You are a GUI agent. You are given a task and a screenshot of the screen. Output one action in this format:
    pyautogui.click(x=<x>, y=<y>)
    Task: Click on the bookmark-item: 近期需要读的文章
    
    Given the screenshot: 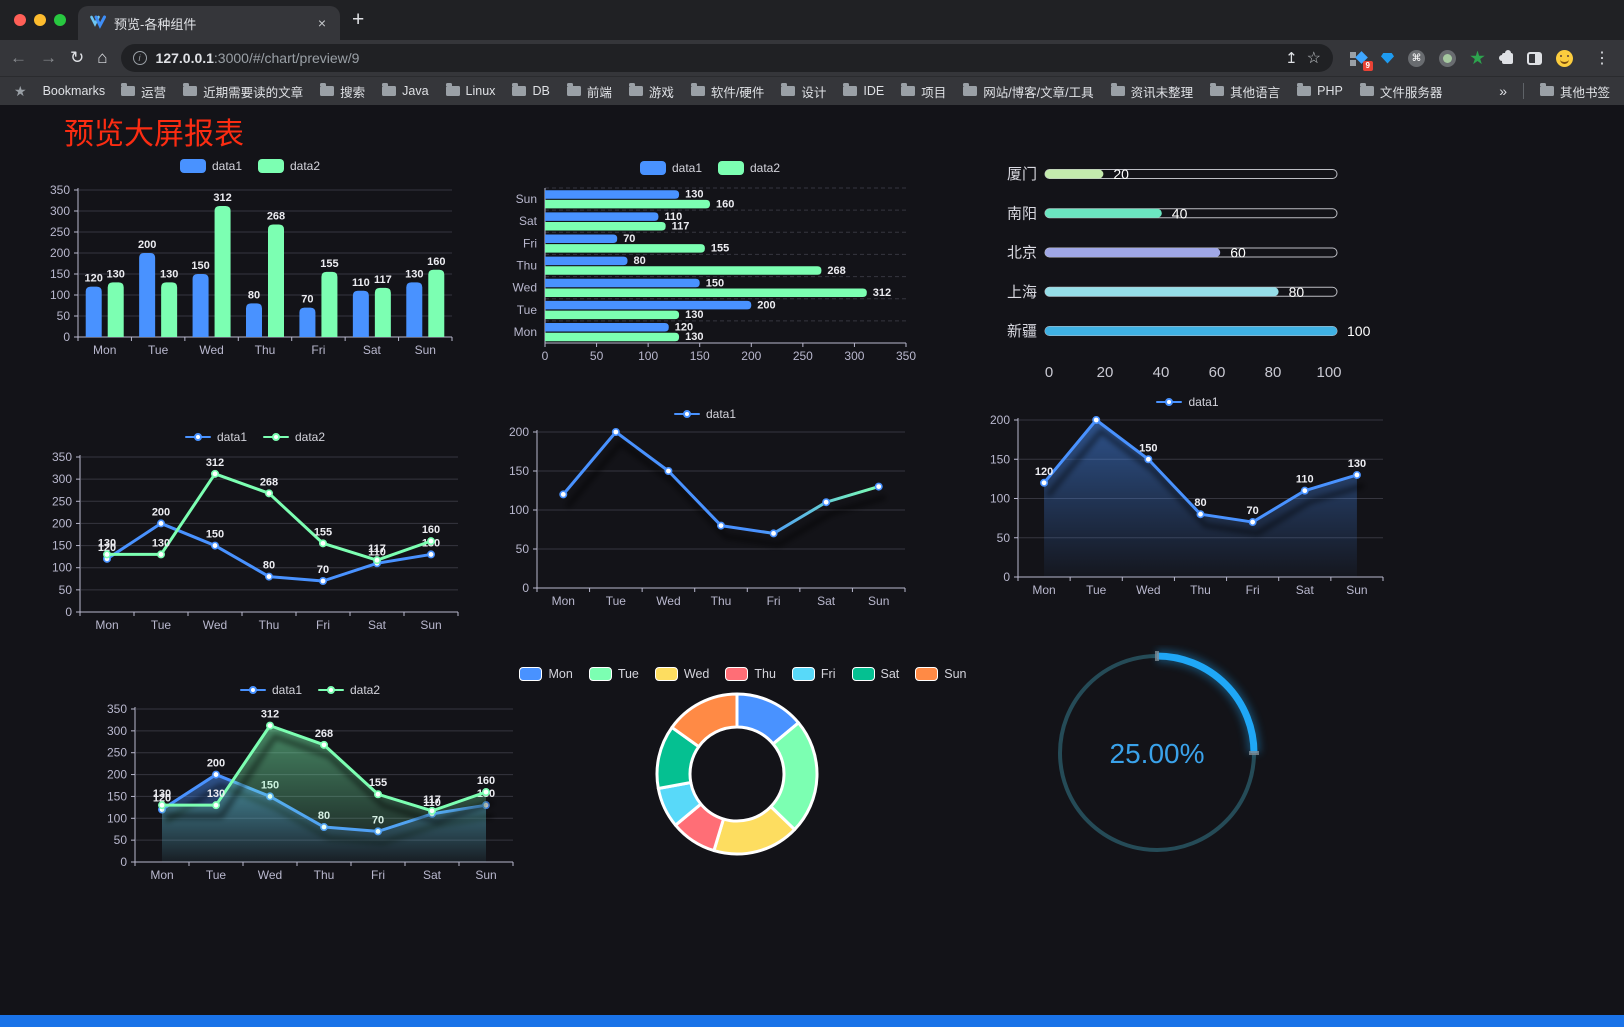 What is the action you would take?
    pyautogui.click(x=243, y=91)
    